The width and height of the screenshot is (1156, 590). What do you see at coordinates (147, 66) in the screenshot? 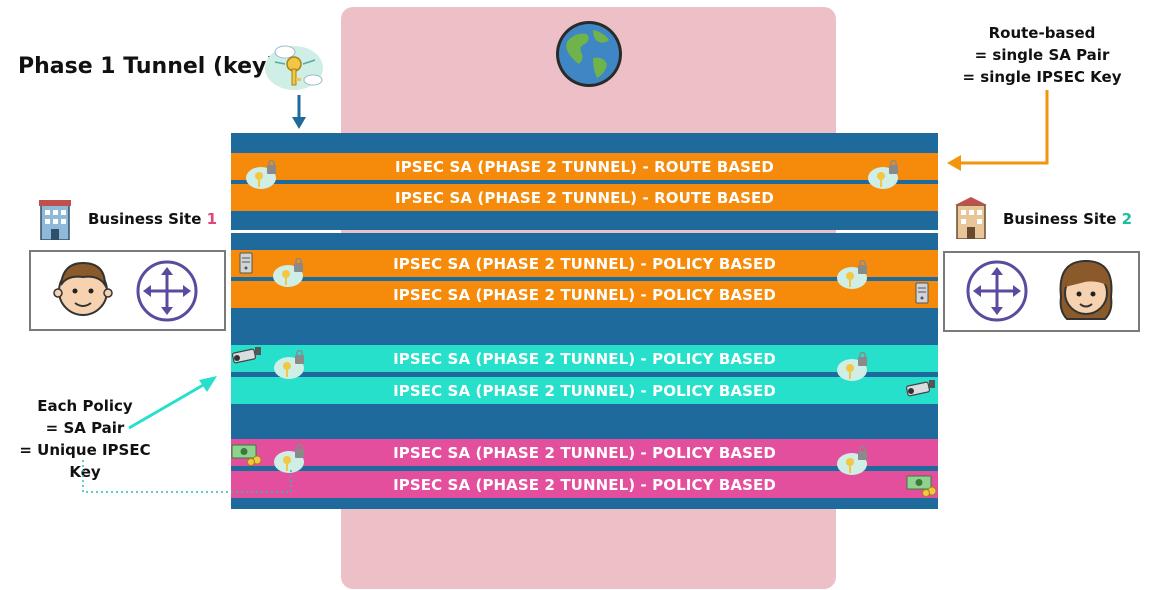
I see `phase1-title: Phase 1 Tunnel (key)` at bounding box center [147, 66].